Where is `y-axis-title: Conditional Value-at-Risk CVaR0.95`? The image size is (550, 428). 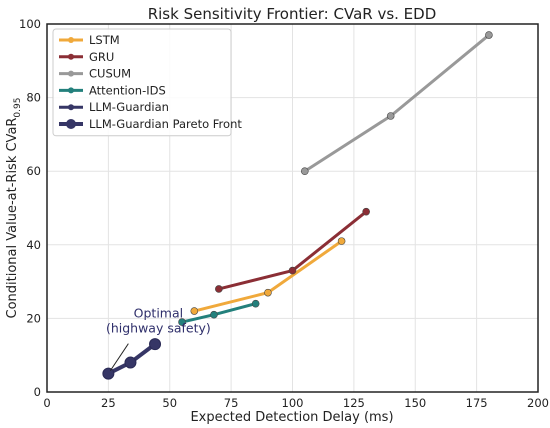
y-axis-title: Conditional Value-at-Risk CVaR0.95 is located at coordinates (14, 208).